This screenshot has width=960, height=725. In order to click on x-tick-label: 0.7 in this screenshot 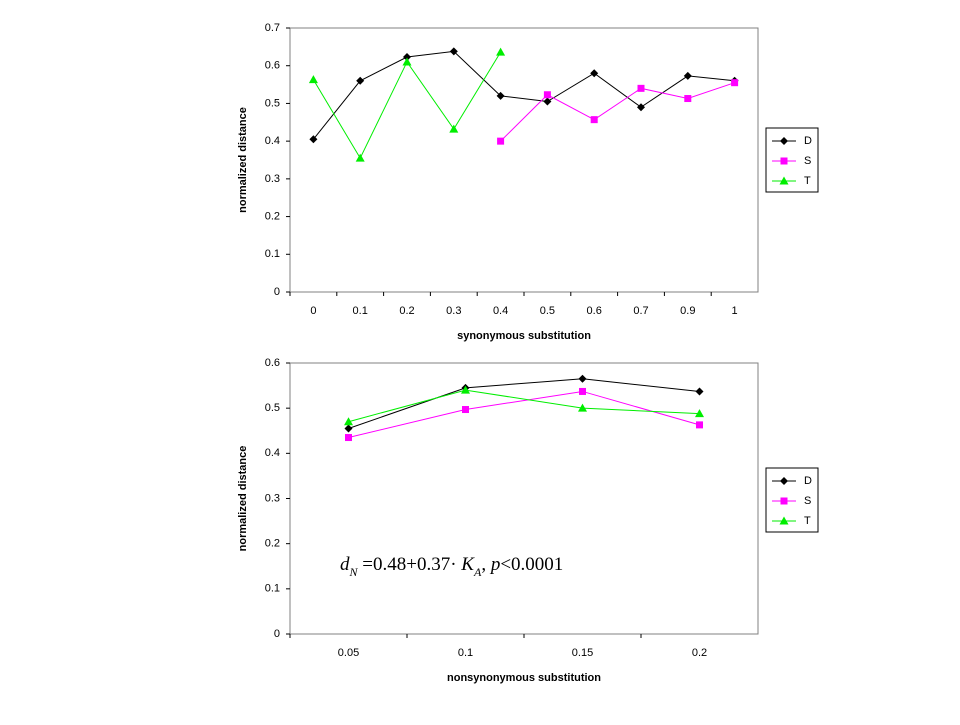, I will do `click(640, 311)`.